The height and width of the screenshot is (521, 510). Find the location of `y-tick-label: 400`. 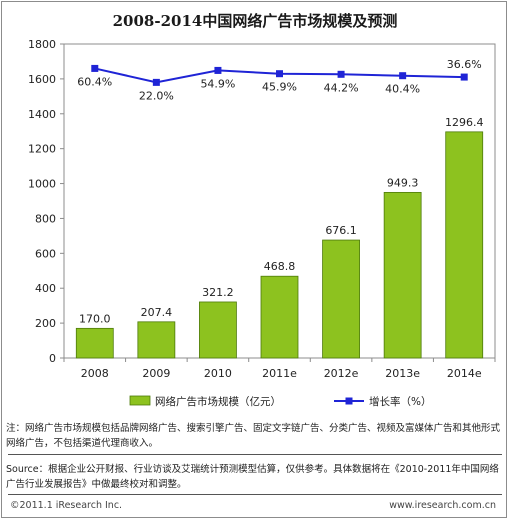

y-tick-label: 400 is located at coordinates (45, 288).